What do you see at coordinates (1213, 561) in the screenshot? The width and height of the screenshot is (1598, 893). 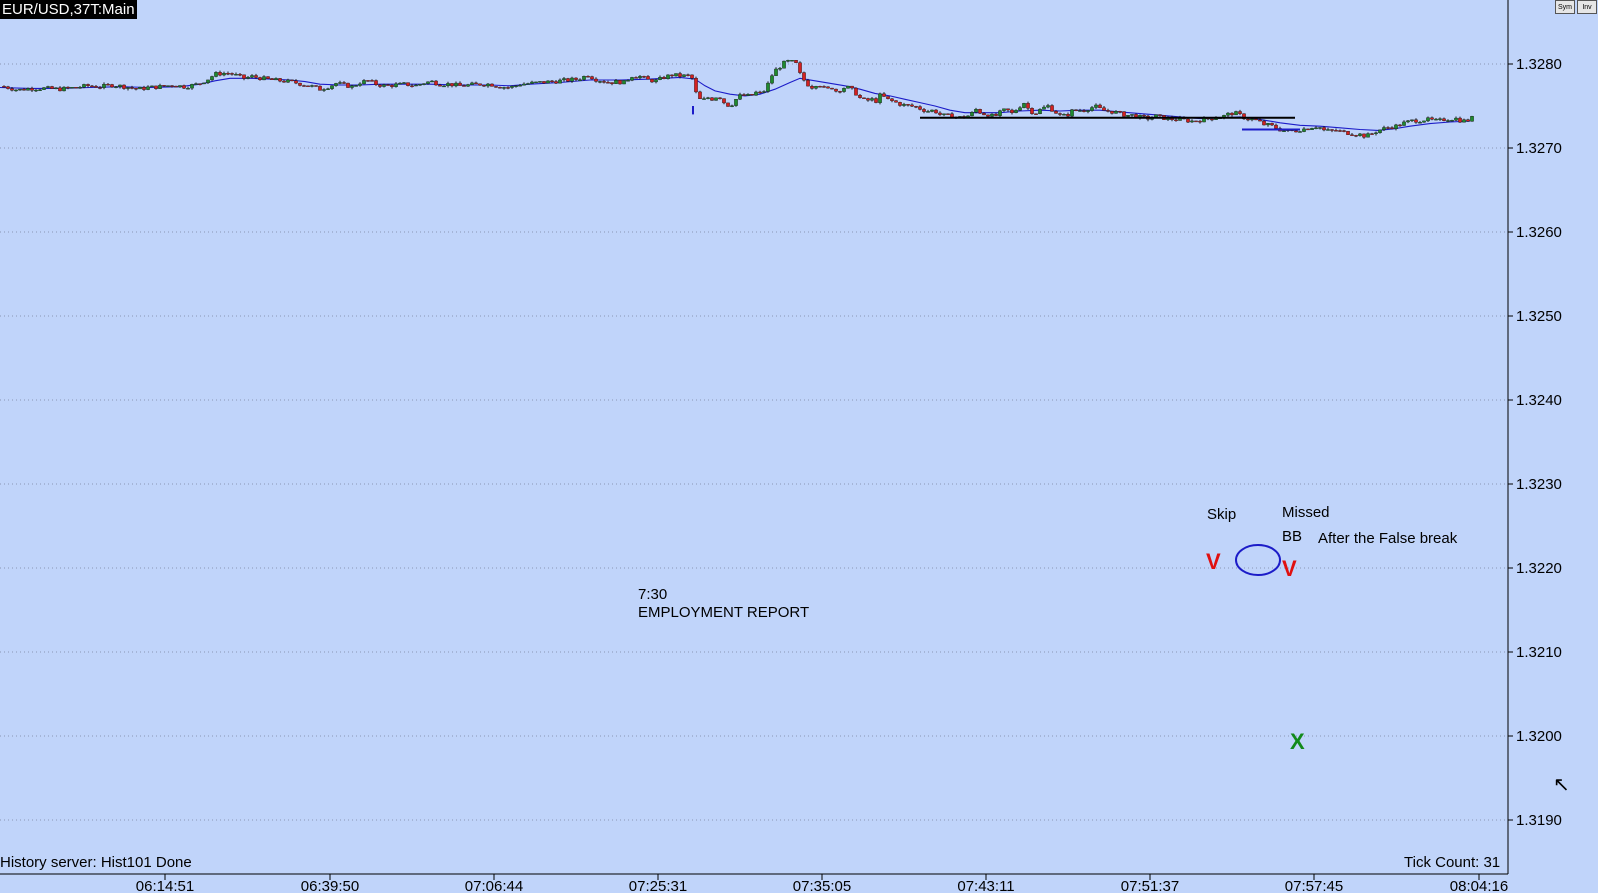 I see `v-marker-1: V` at bounding box center [1213, 561].